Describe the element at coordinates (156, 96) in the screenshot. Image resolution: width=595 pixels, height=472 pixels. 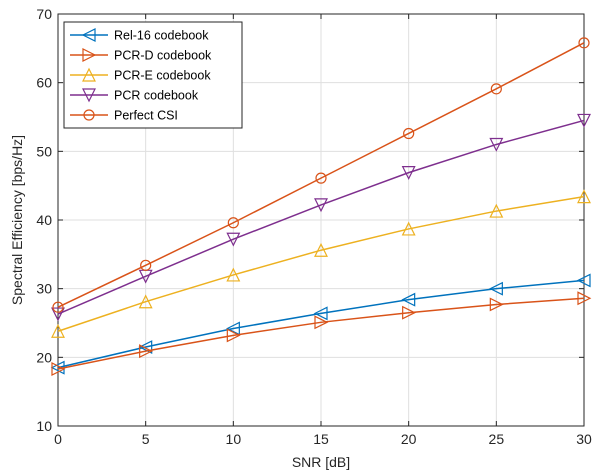
I see `legend-label: PCR codebook` at that location.